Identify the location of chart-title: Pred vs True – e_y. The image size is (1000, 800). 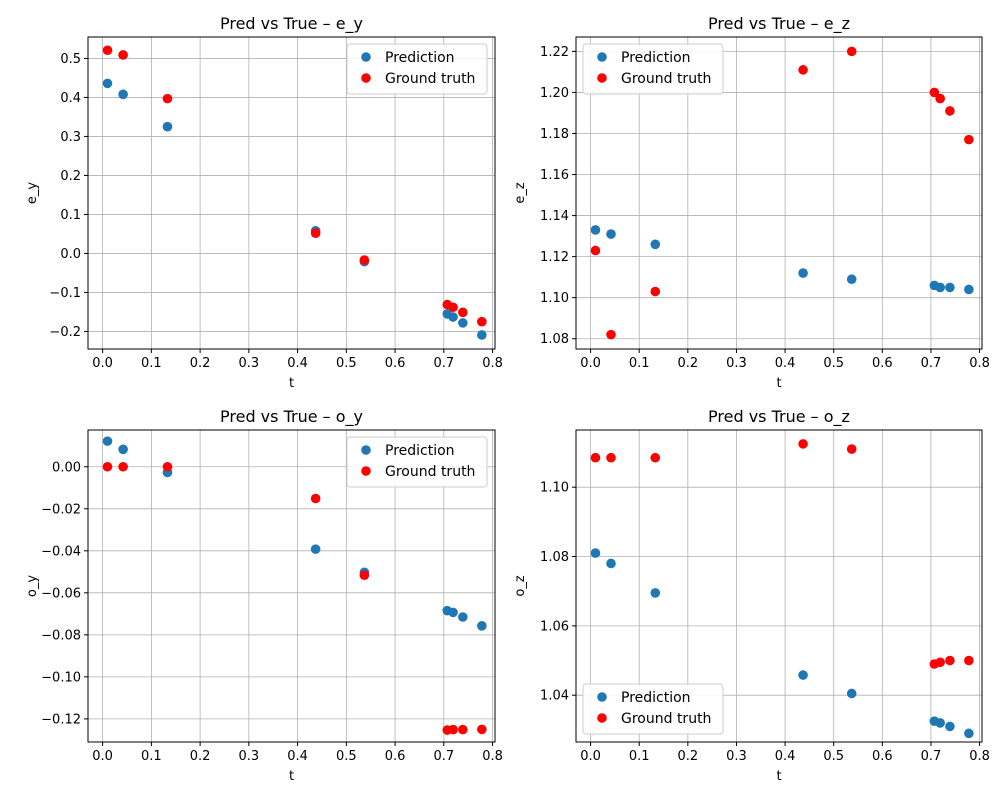
(291, 24).